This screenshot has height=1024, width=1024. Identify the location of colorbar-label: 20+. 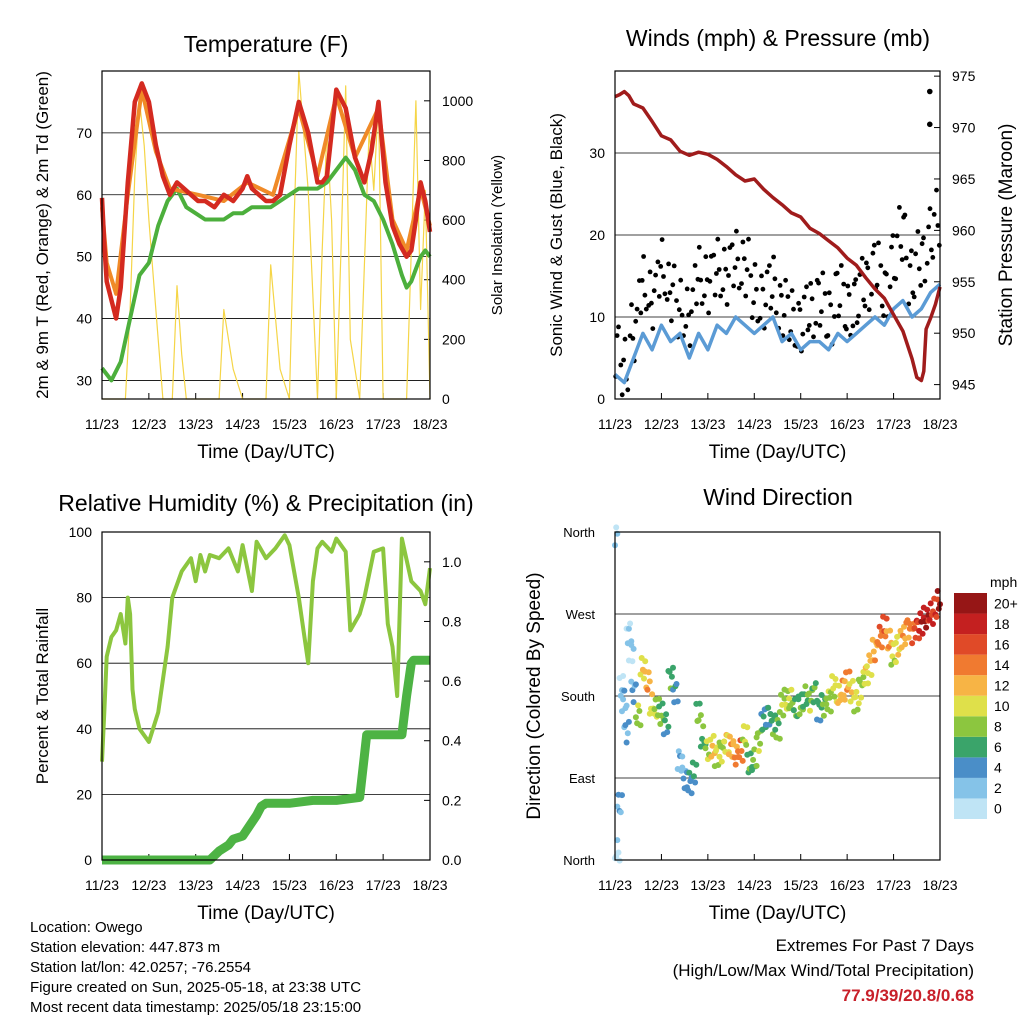
(1006, 603).